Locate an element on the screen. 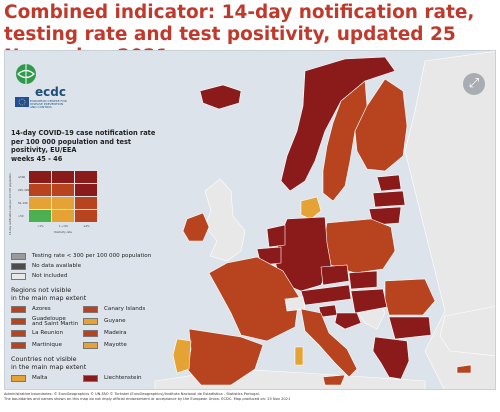 This screenshot has height=412, width=500. legend-item: Martinique is located at coordinates (47, 345).